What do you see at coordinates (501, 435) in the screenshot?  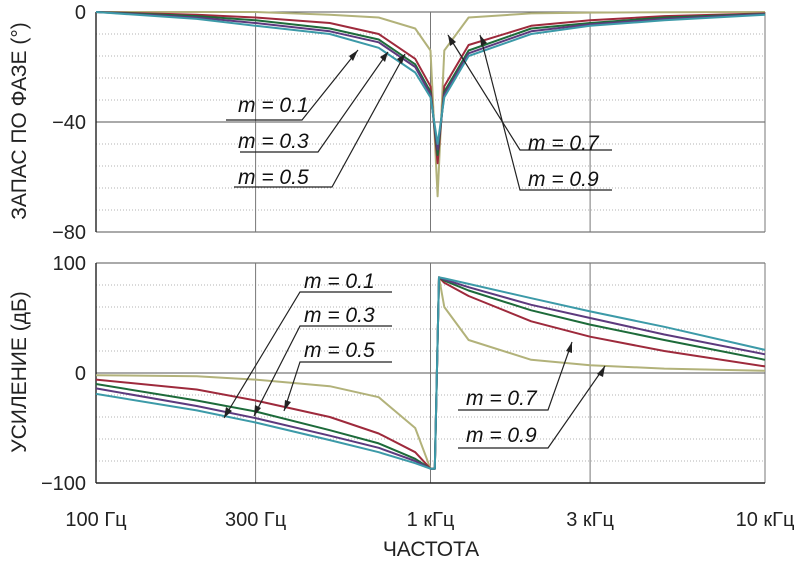 I see `annotation-bot-m09: m = 0.9` at bounding box center [501, 435].